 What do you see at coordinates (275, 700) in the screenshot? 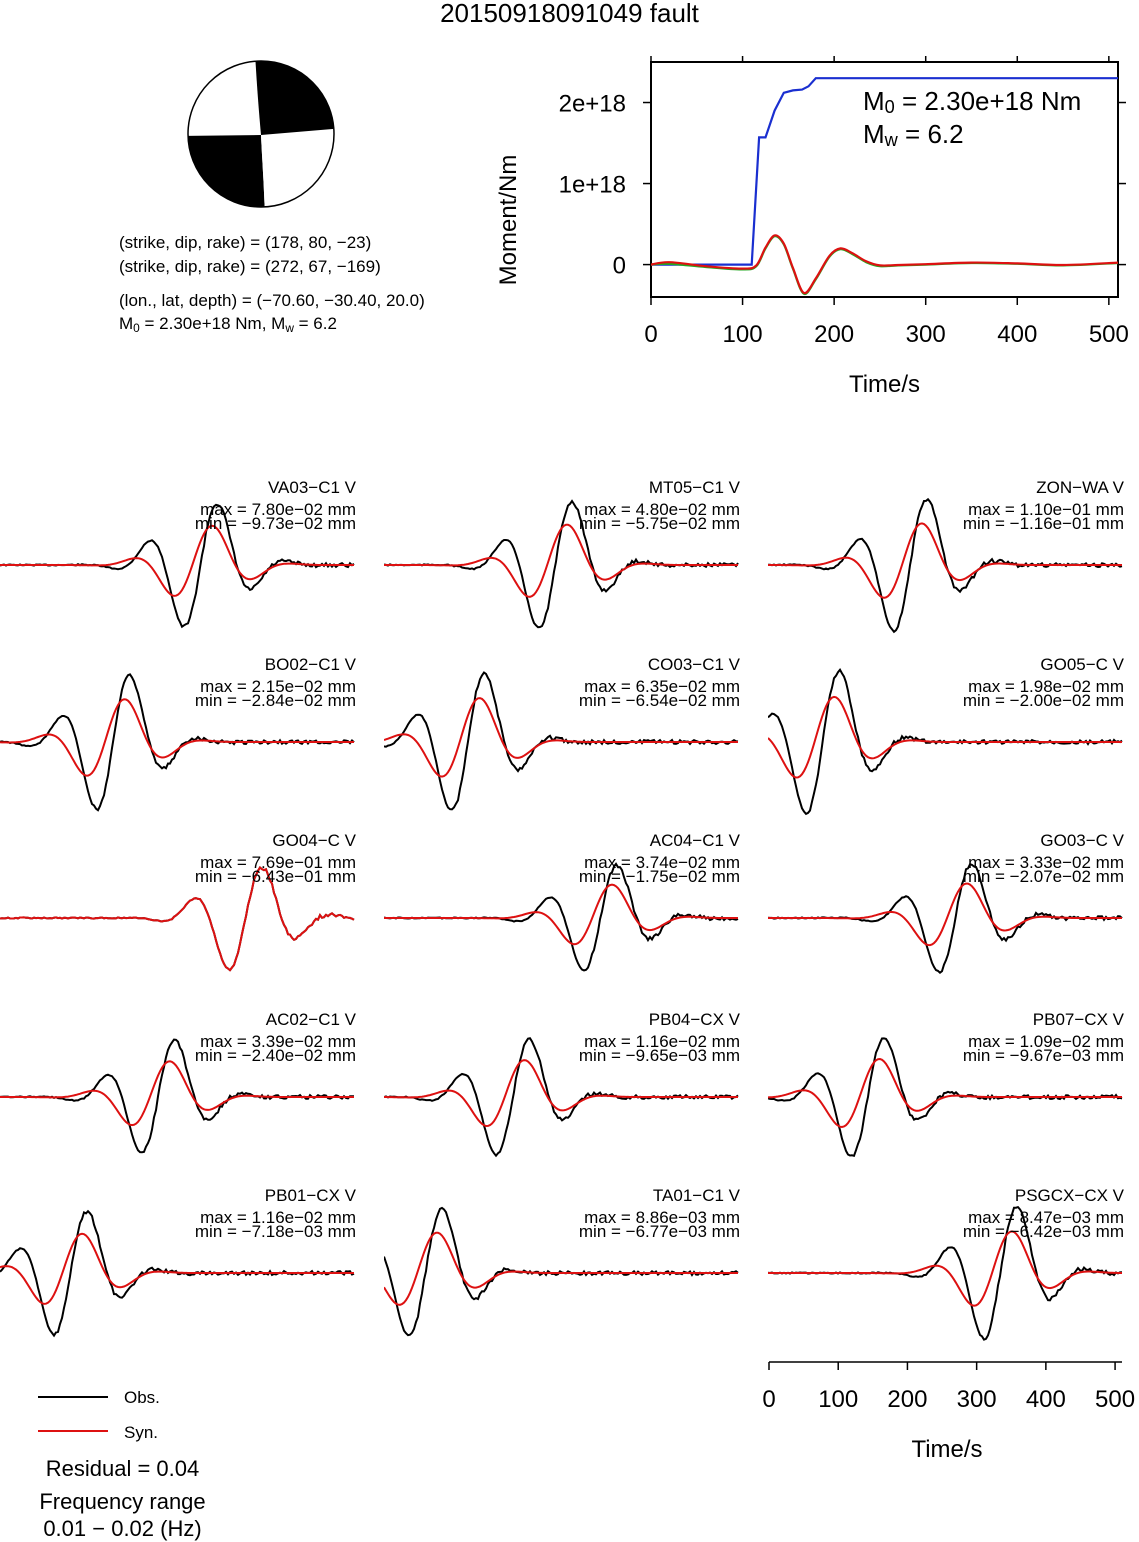
I see `station-min: min = −2.84e−02 mm` at bounding box center [275, 700].